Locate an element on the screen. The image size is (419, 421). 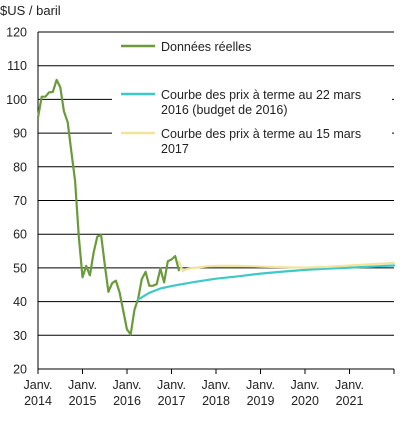
series-line-futures-curve-2017 is located at coordinates (286, 266).